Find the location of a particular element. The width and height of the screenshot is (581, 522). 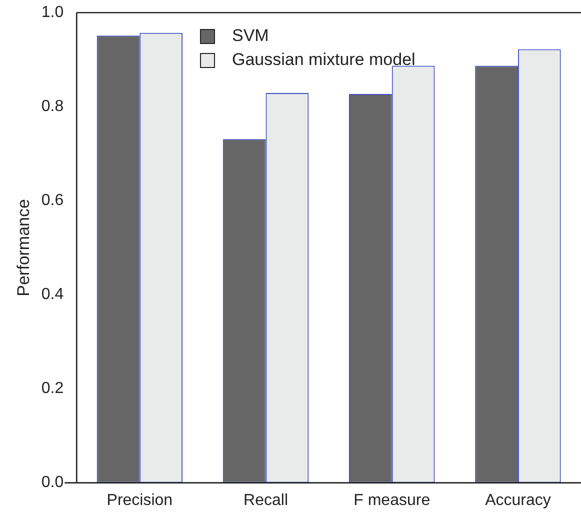

y-axis-title: Performance is located at coordinates (23, 247).